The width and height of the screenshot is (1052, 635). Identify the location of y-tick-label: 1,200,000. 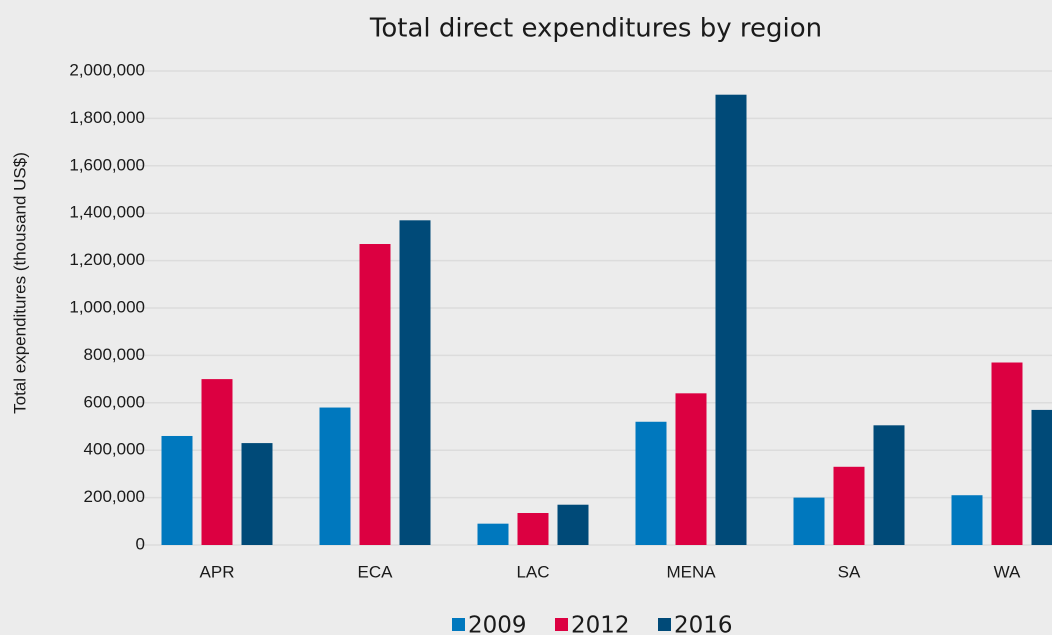
(107, 259).